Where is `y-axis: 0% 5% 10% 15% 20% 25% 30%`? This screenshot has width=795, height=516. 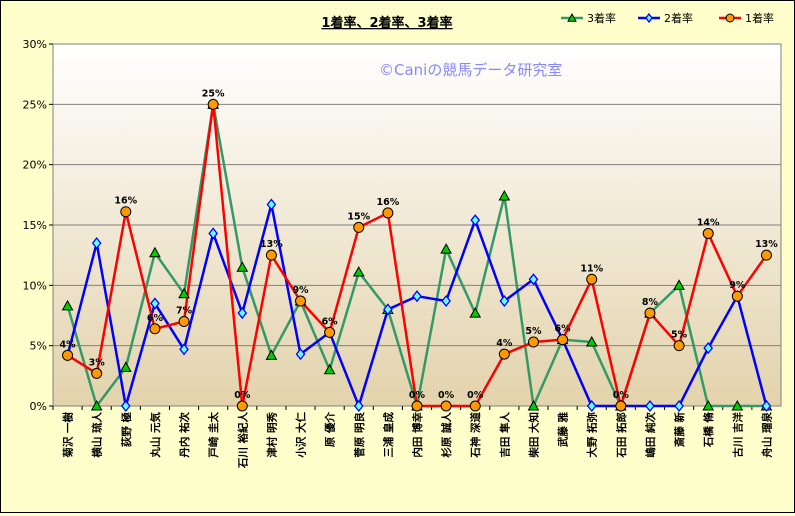
y-axis: 0% 5% 10% 15% 20% 25% 30% is located at coordinates (38, 225).